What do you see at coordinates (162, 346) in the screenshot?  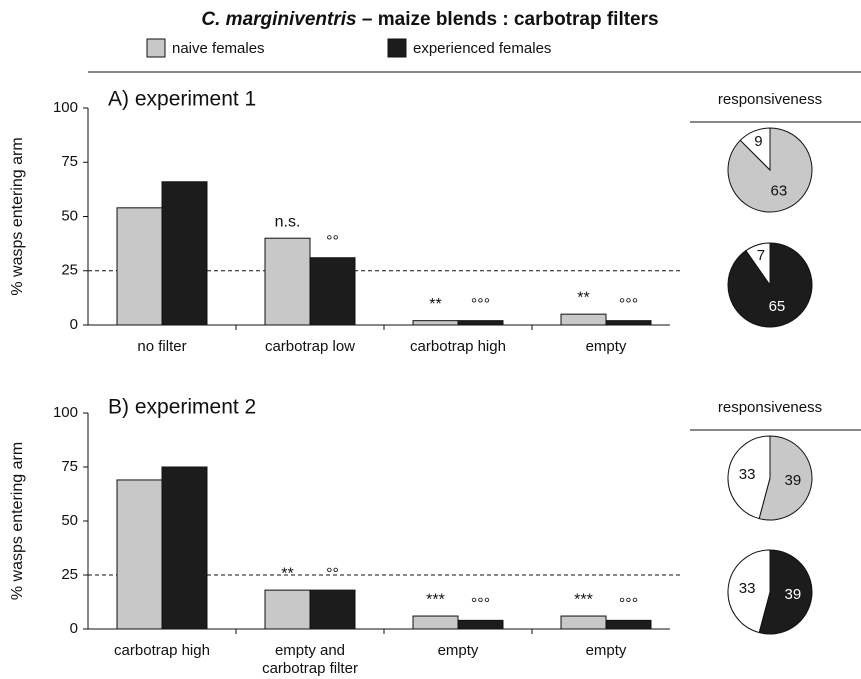 I see `x-tick-label: no filter` at bounding box center [162, 346].